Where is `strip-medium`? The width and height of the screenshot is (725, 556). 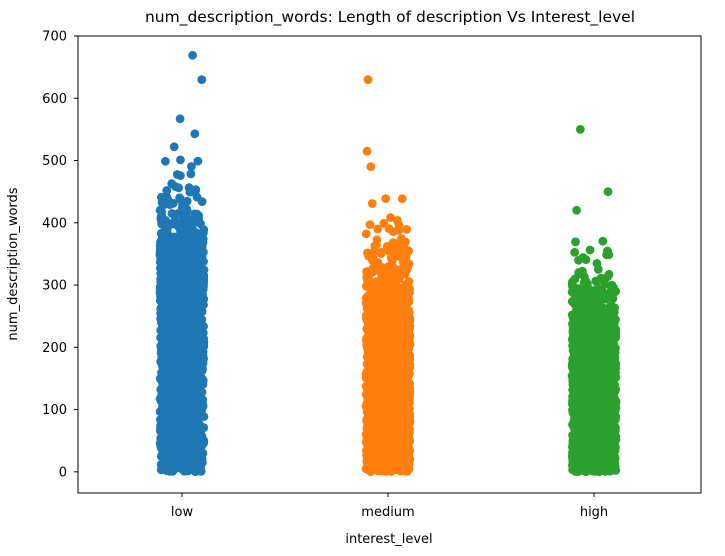 strip-medium is located at coordinates (388, 275).